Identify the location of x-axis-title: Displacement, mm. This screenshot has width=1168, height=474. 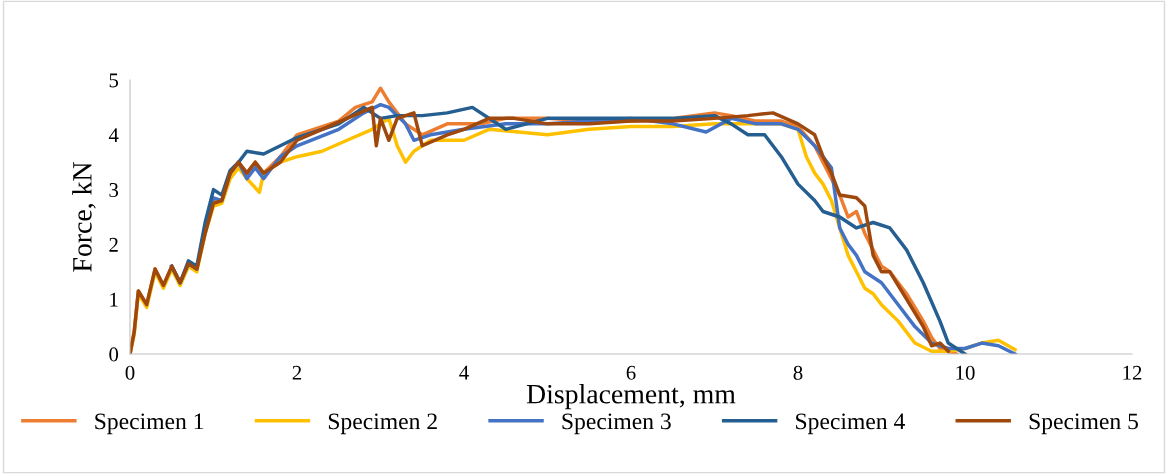
(631, 397).